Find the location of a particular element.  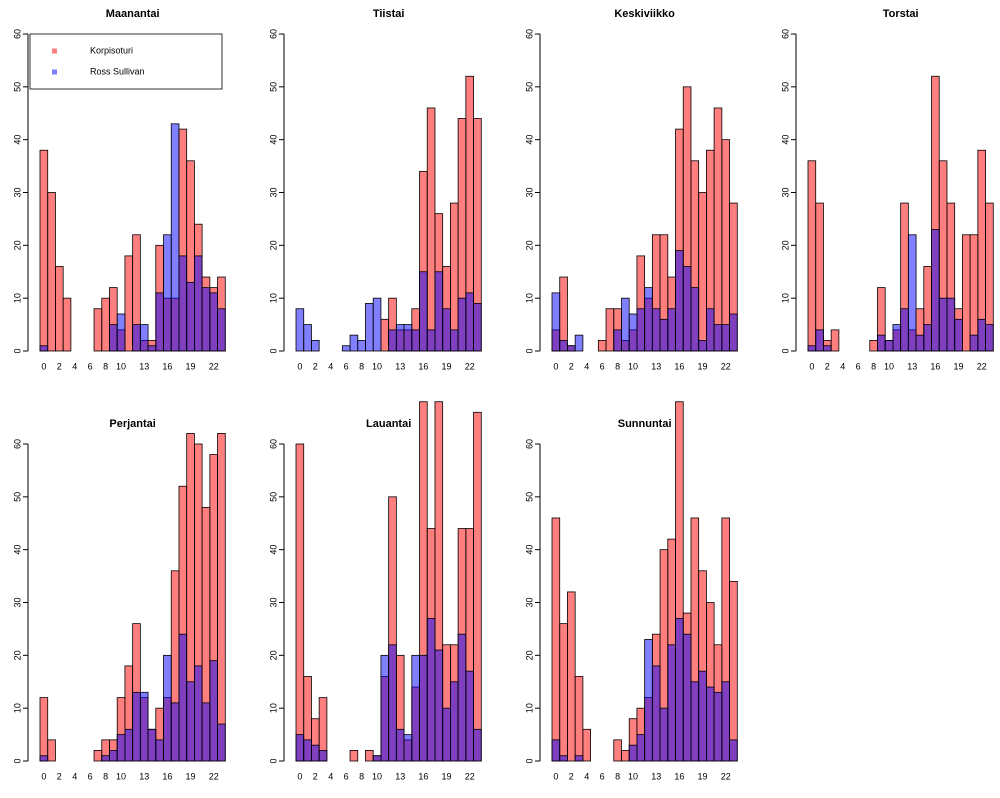

chart-title: Keskiviikko is located at coordinates (644, 14).